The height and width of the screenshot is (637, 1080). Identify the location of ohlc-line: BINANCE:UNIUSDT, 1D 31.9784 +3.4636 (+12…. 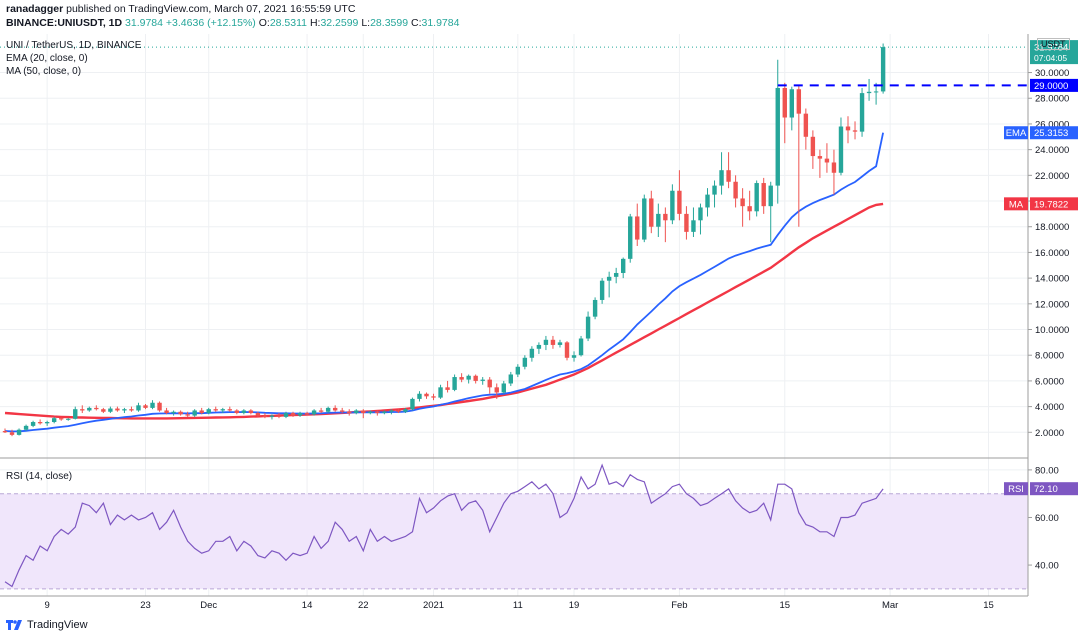
(232, 23).